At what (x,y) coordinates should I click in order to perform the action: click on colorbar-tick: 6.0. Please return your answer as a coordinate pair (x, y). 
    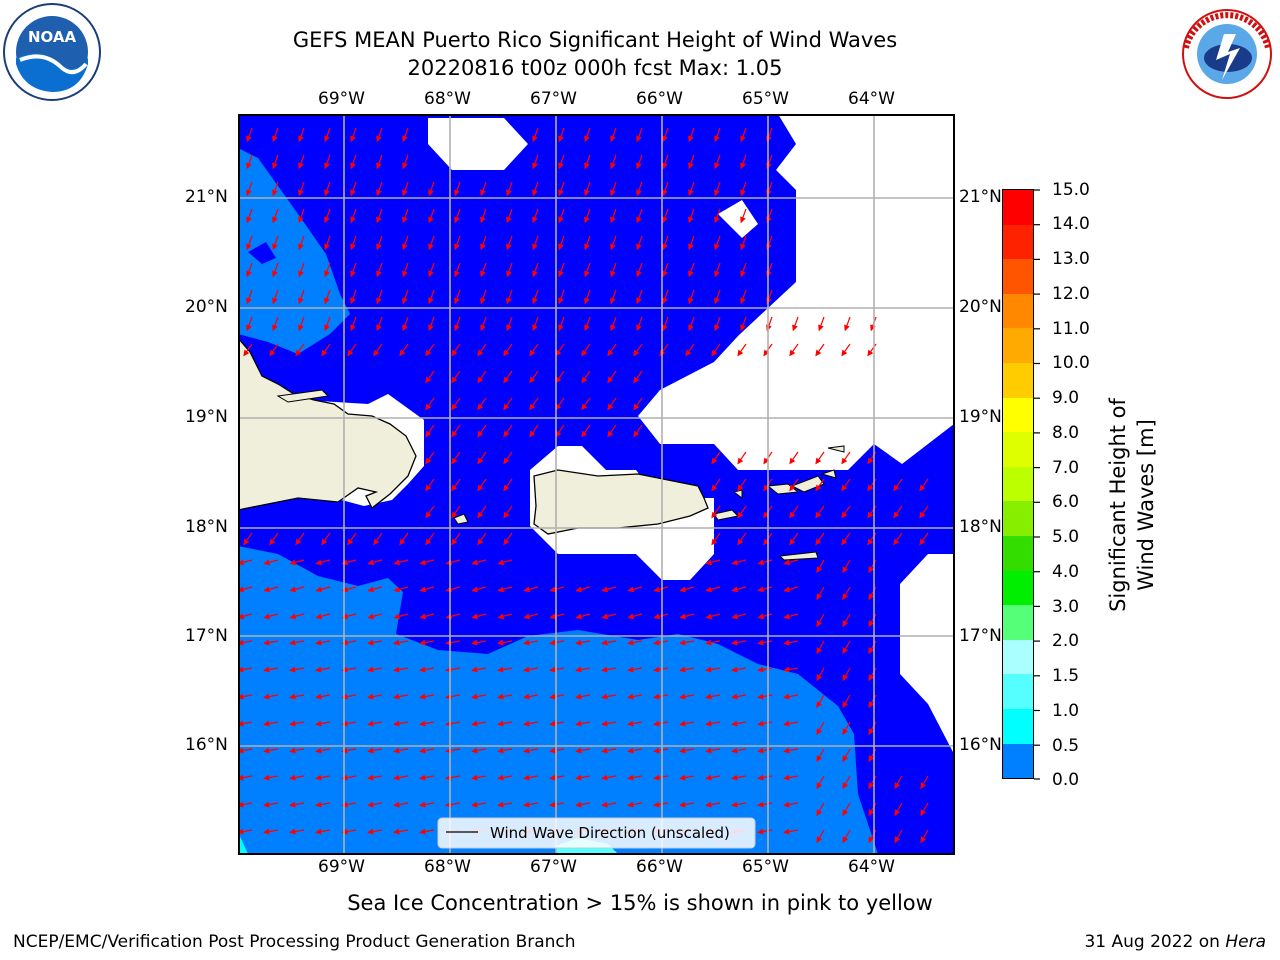
    Looking at the image, I should click on (1066, 502).